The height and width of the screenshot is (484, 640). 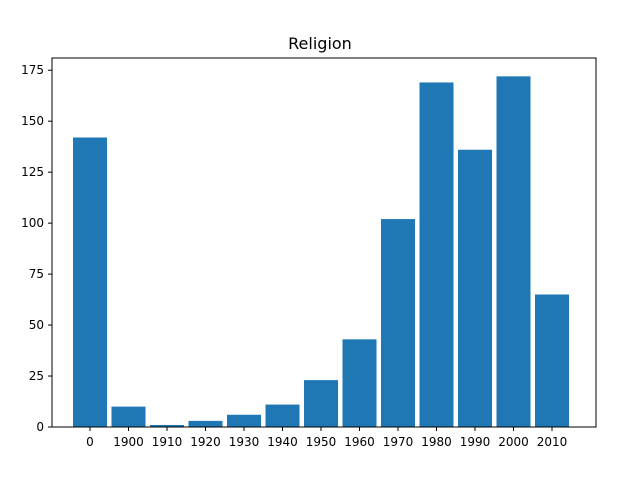 I want to click on bar-1940, so click(x=282, y=415).